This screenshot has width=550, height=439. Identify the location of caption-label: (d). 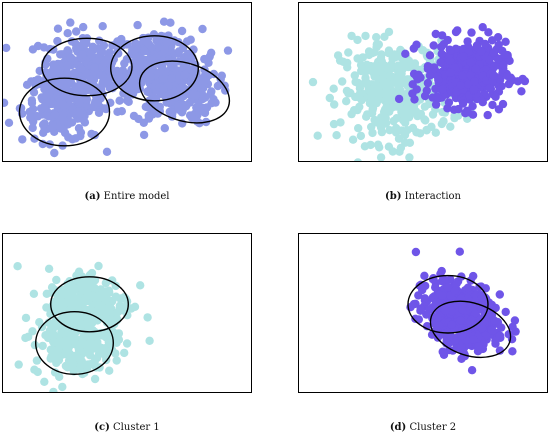
(398, 427).